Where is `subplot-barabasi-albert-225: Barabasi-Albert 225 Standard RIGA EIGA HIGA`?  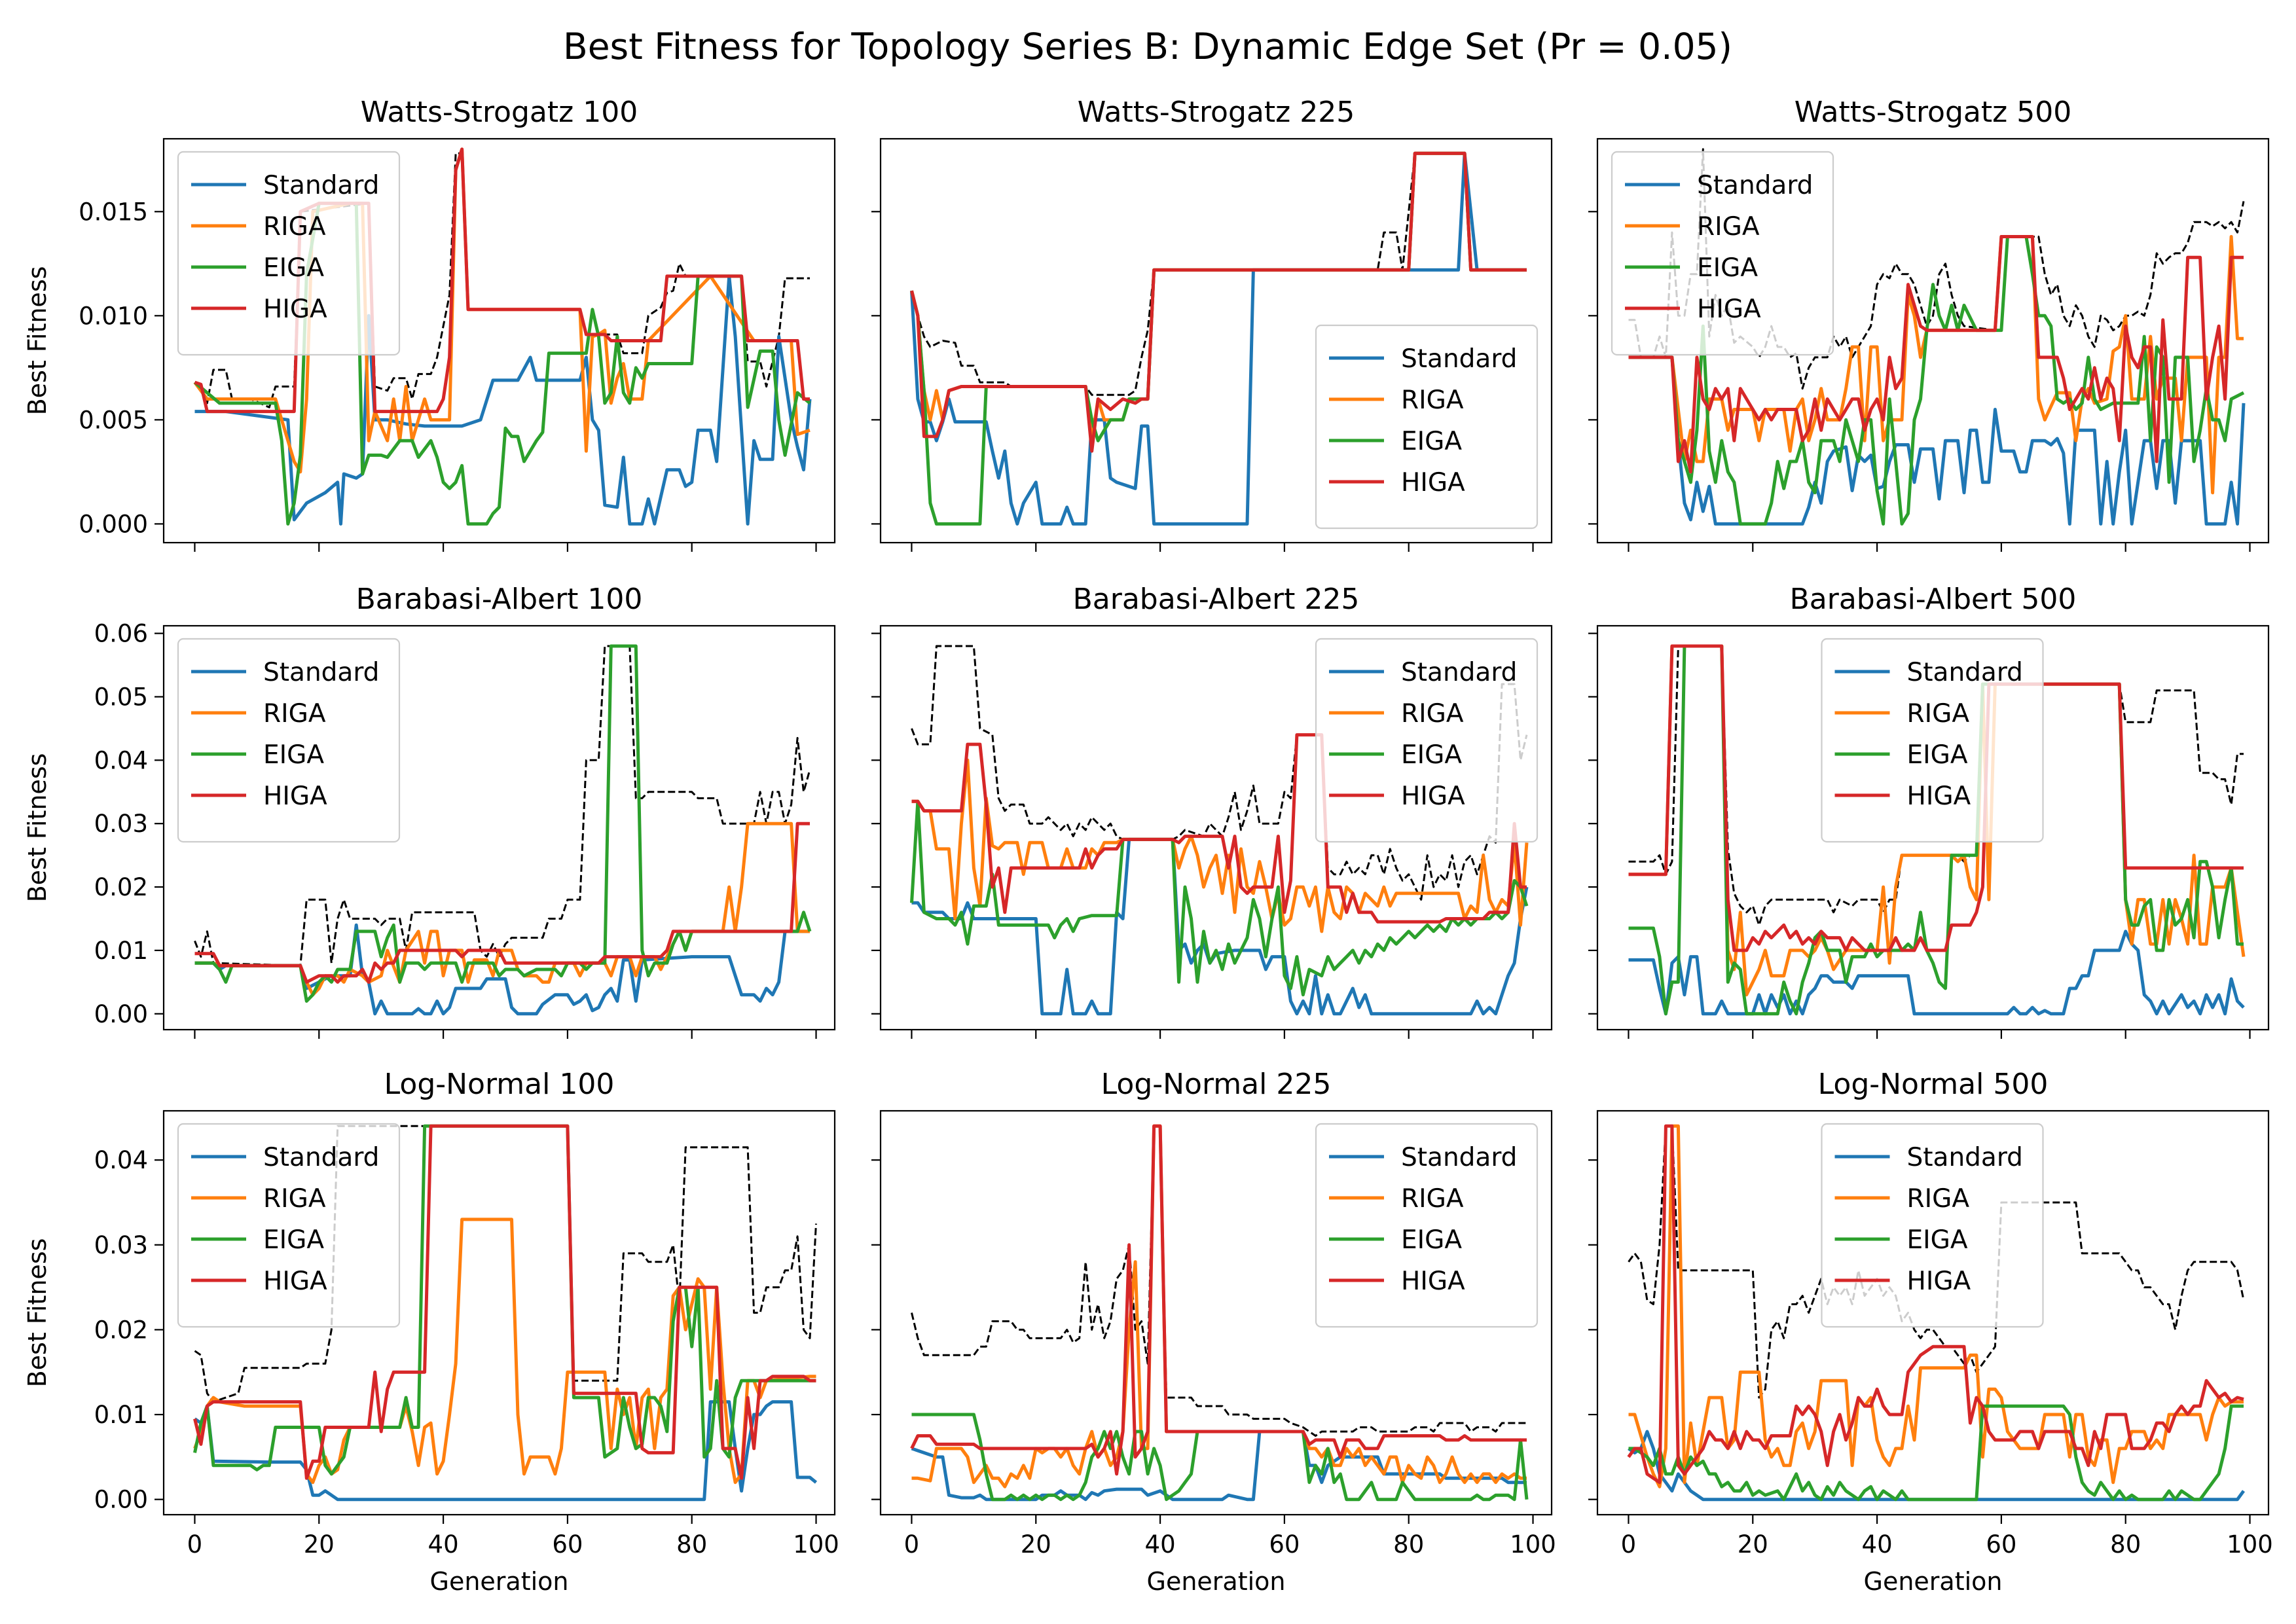
subplot-barabasi-albert-225: Barabasi-Albert 225 Standard RIGA EIGA HIGA is located at coordinates (1212, 811).